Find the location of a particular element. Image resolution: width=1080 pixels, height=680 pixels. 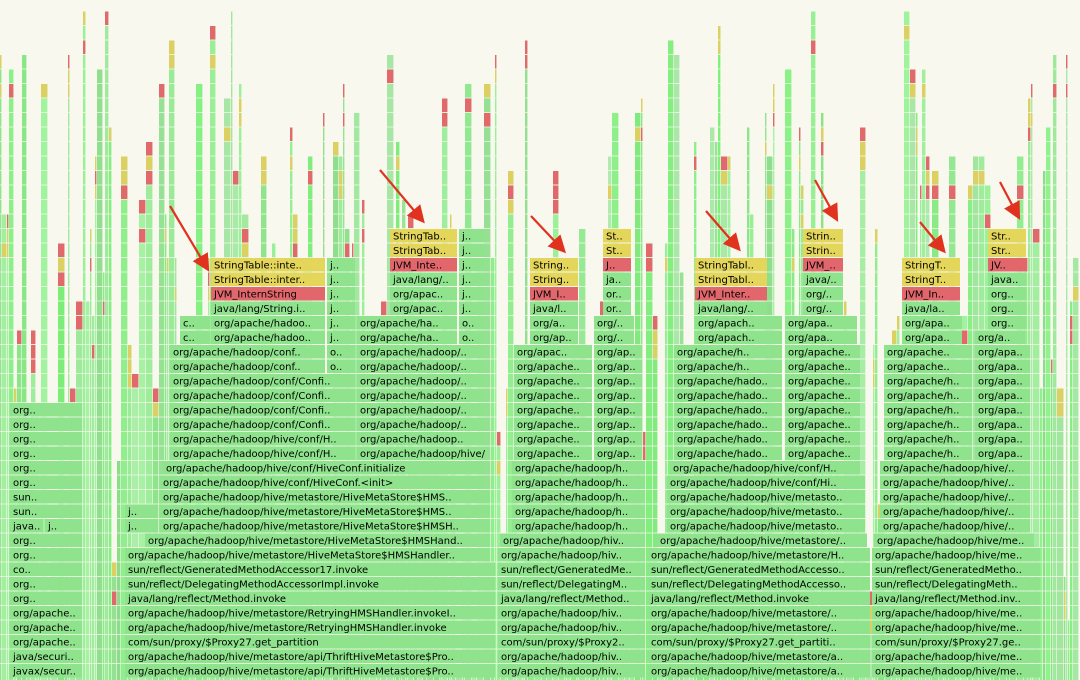

frame: org/apache/hadoop/conf.. is located at coordinates (247, 352).